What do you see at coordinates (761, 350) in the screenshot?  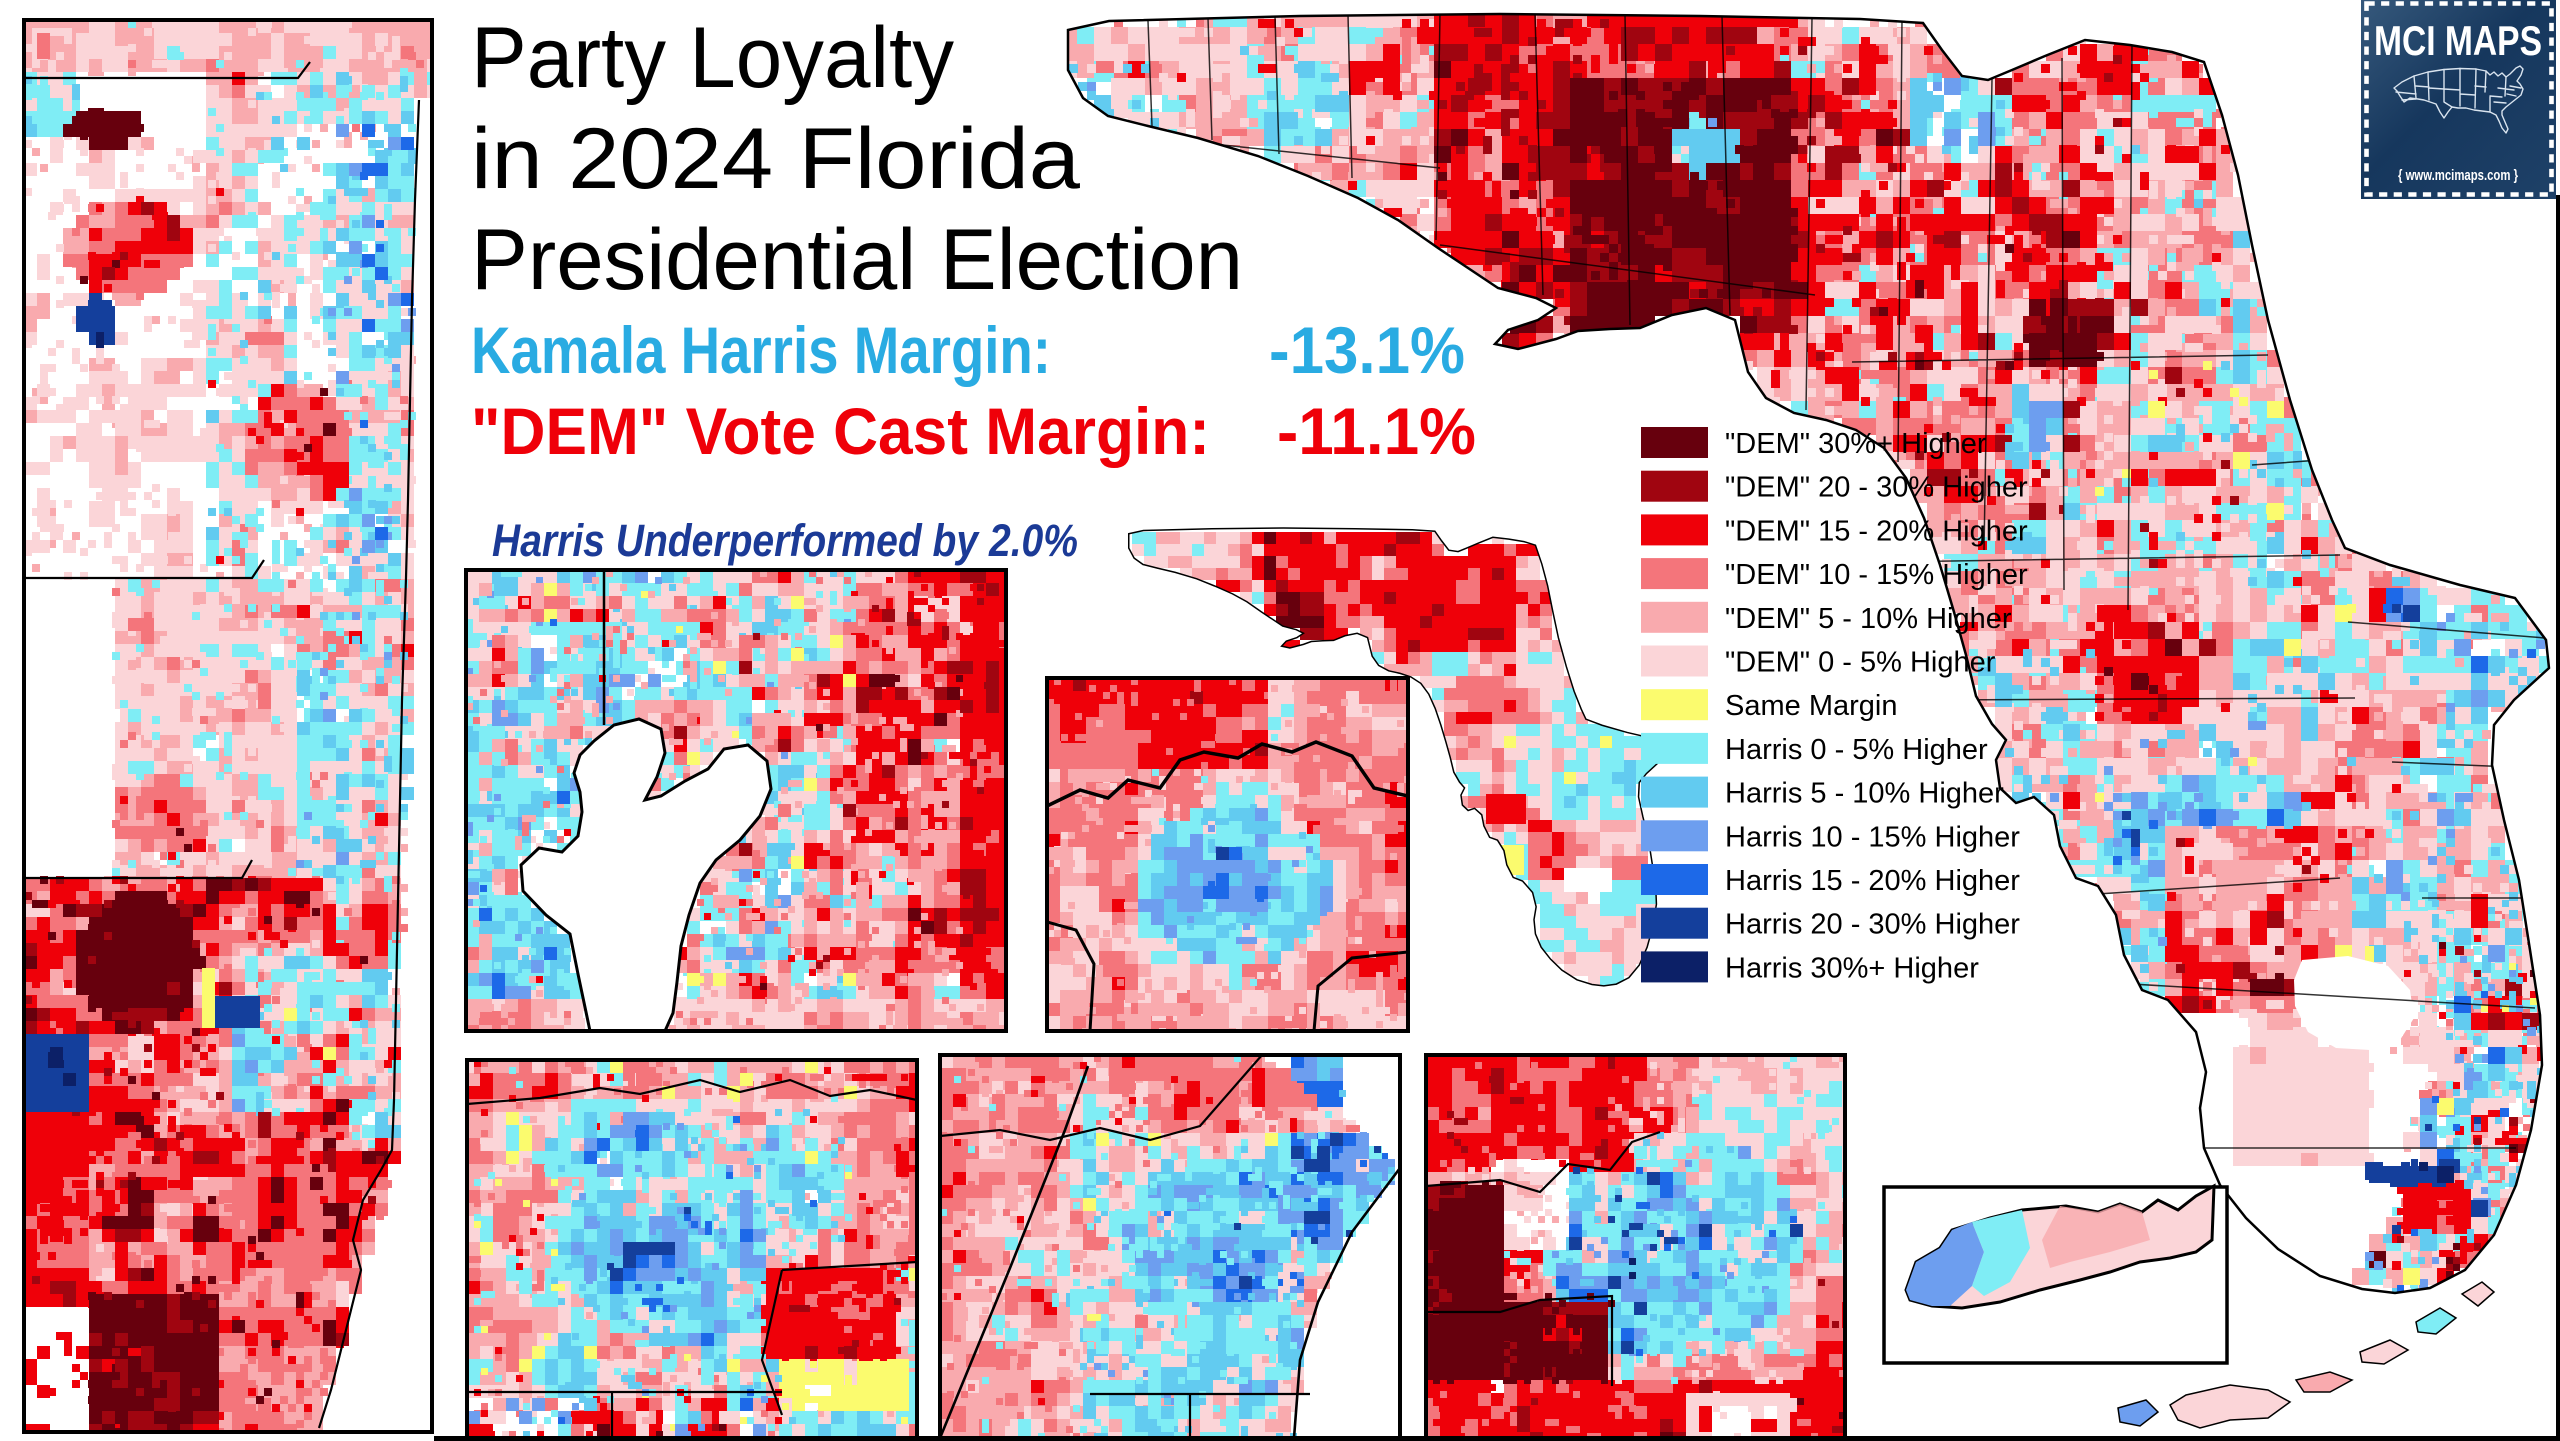 I see `svg-text: Kamala Harris Margin:` at bounding box center [761, 350].